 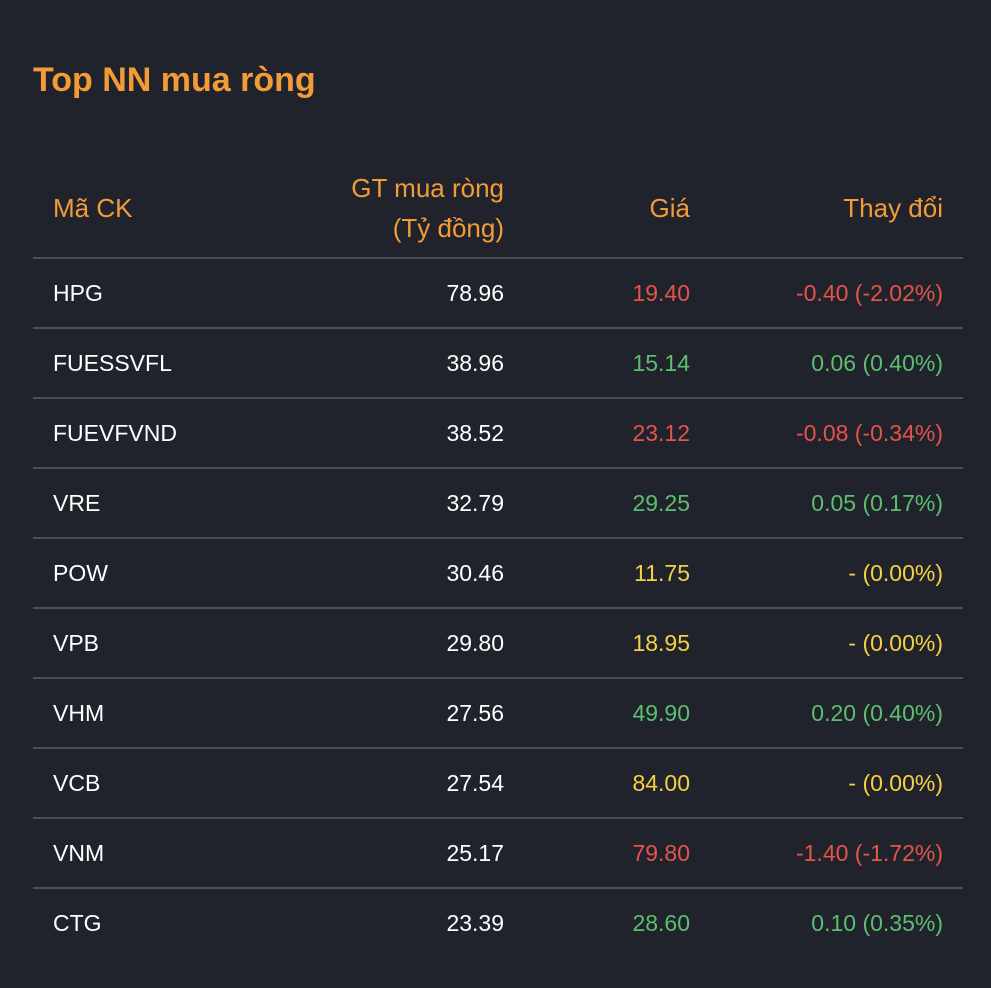 What do you see at coordinates (403, 573) in the screenshot?
I see `net-buy-value-cell: 30.46` at bounding box center [403, 573].